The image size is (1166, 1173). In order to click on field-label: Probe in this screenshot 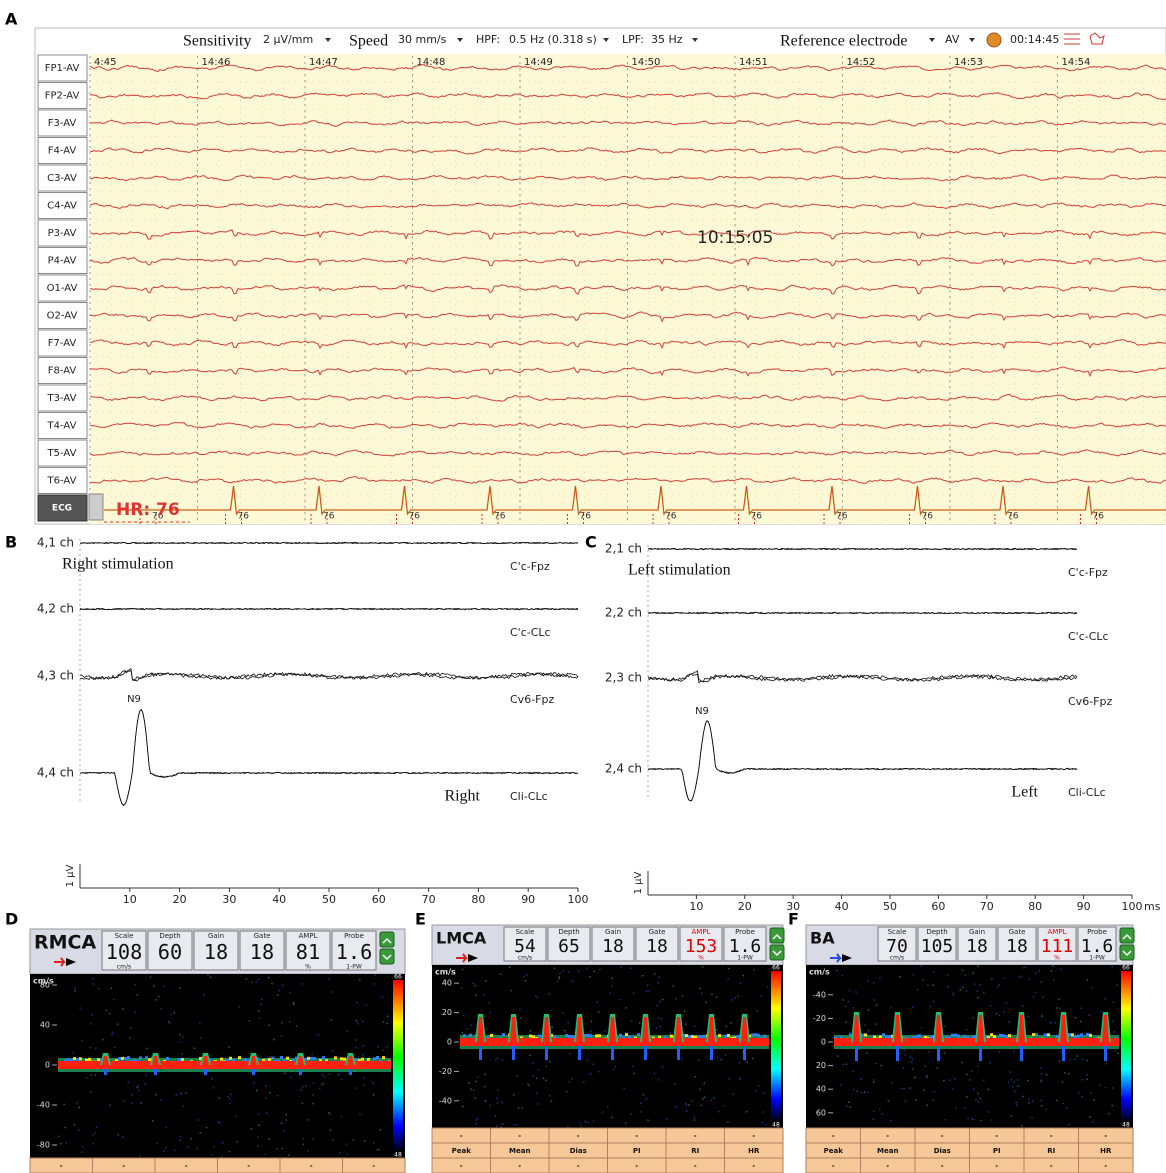, I will do `click(745, 932)`.